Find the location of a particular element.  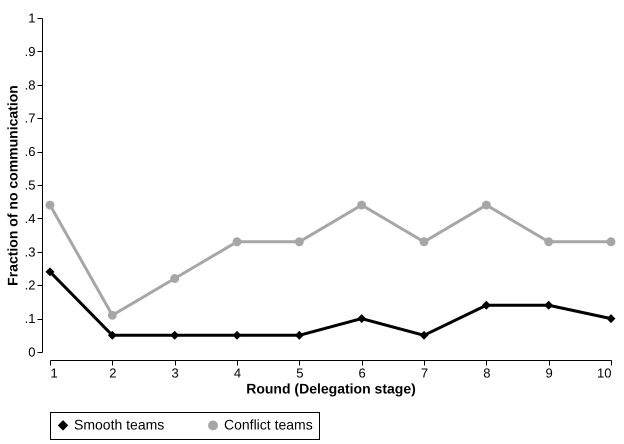

y-tick-label: .3 is located at coordinates (30, 252).